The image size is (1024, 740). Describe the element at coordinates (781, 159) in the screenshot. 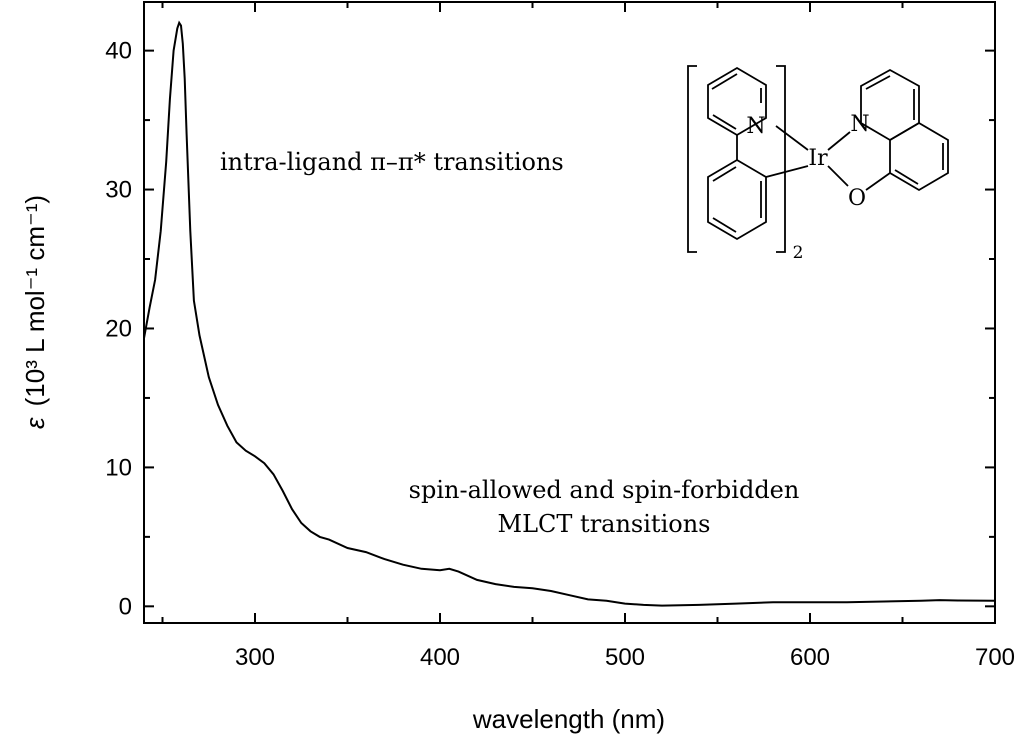

I see `right-bracket` at that location.